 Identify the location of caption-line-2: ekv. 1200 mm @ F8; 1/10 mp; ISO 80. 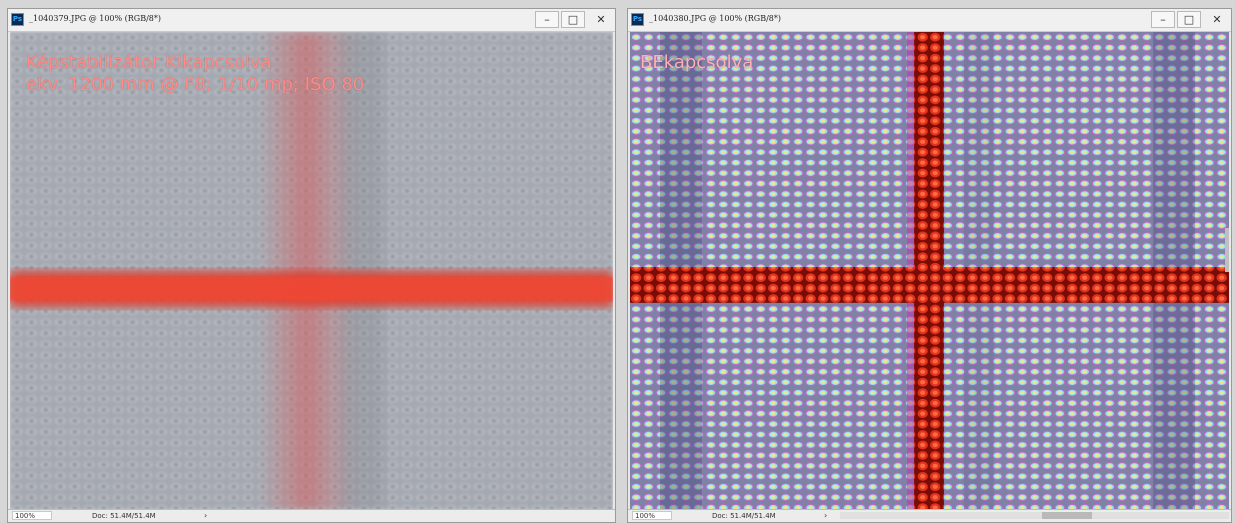
(195, 84).